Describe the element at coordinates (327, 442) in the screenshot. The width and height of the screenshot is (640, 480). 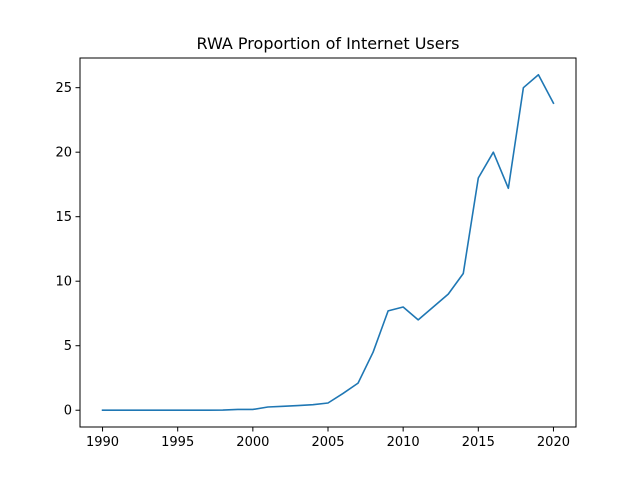
I see `x-tick-label: 2005` at that location.